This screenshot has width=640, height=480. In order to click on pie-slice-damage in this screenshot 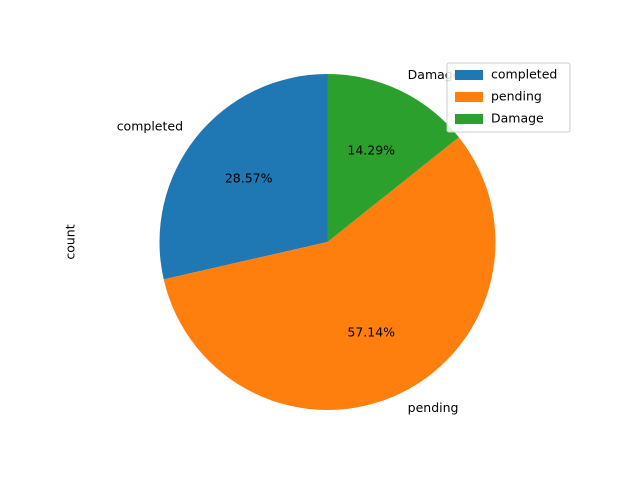, I will do `click(393, 158)`.